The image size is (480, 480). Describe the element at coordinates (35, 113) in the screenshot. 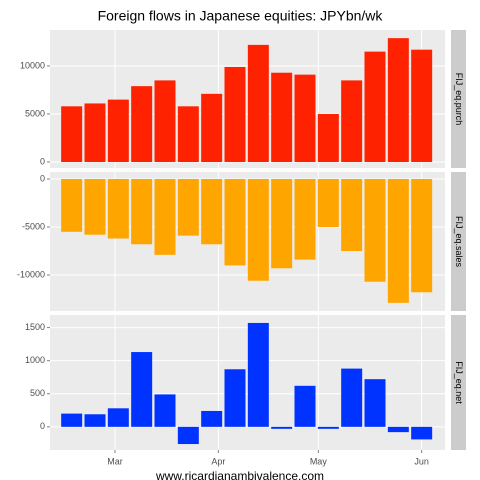

I see `y-tick-label: 5000` at that location.